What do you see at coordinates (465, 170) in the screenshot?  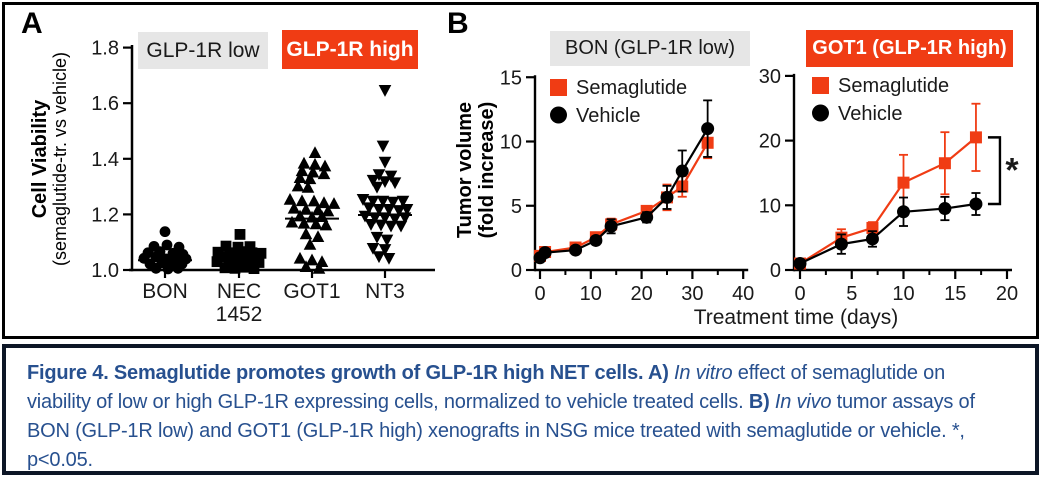 I see `panel-b-ylabel-line1: Tumor volume` at bounding box center [465, 170].